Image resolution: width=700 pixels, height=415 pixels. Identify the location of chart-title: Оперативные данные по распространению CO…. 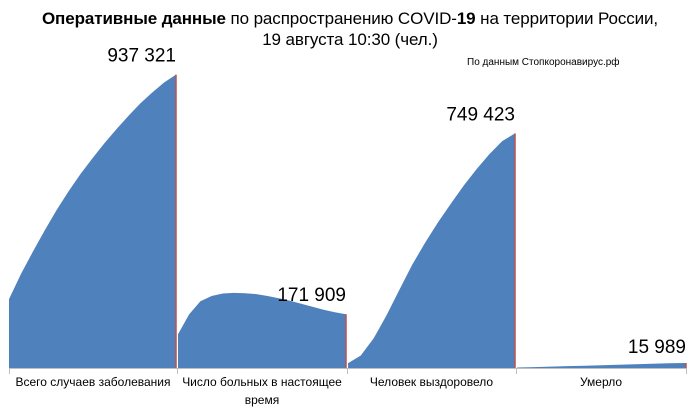
(350, 29).